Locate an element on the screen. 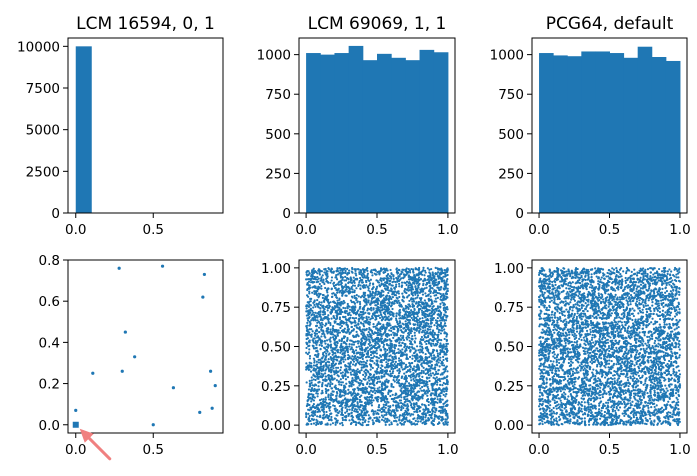 The image size is (697, 476). y-tick-label: 750 is located at coordinates (278, 95).